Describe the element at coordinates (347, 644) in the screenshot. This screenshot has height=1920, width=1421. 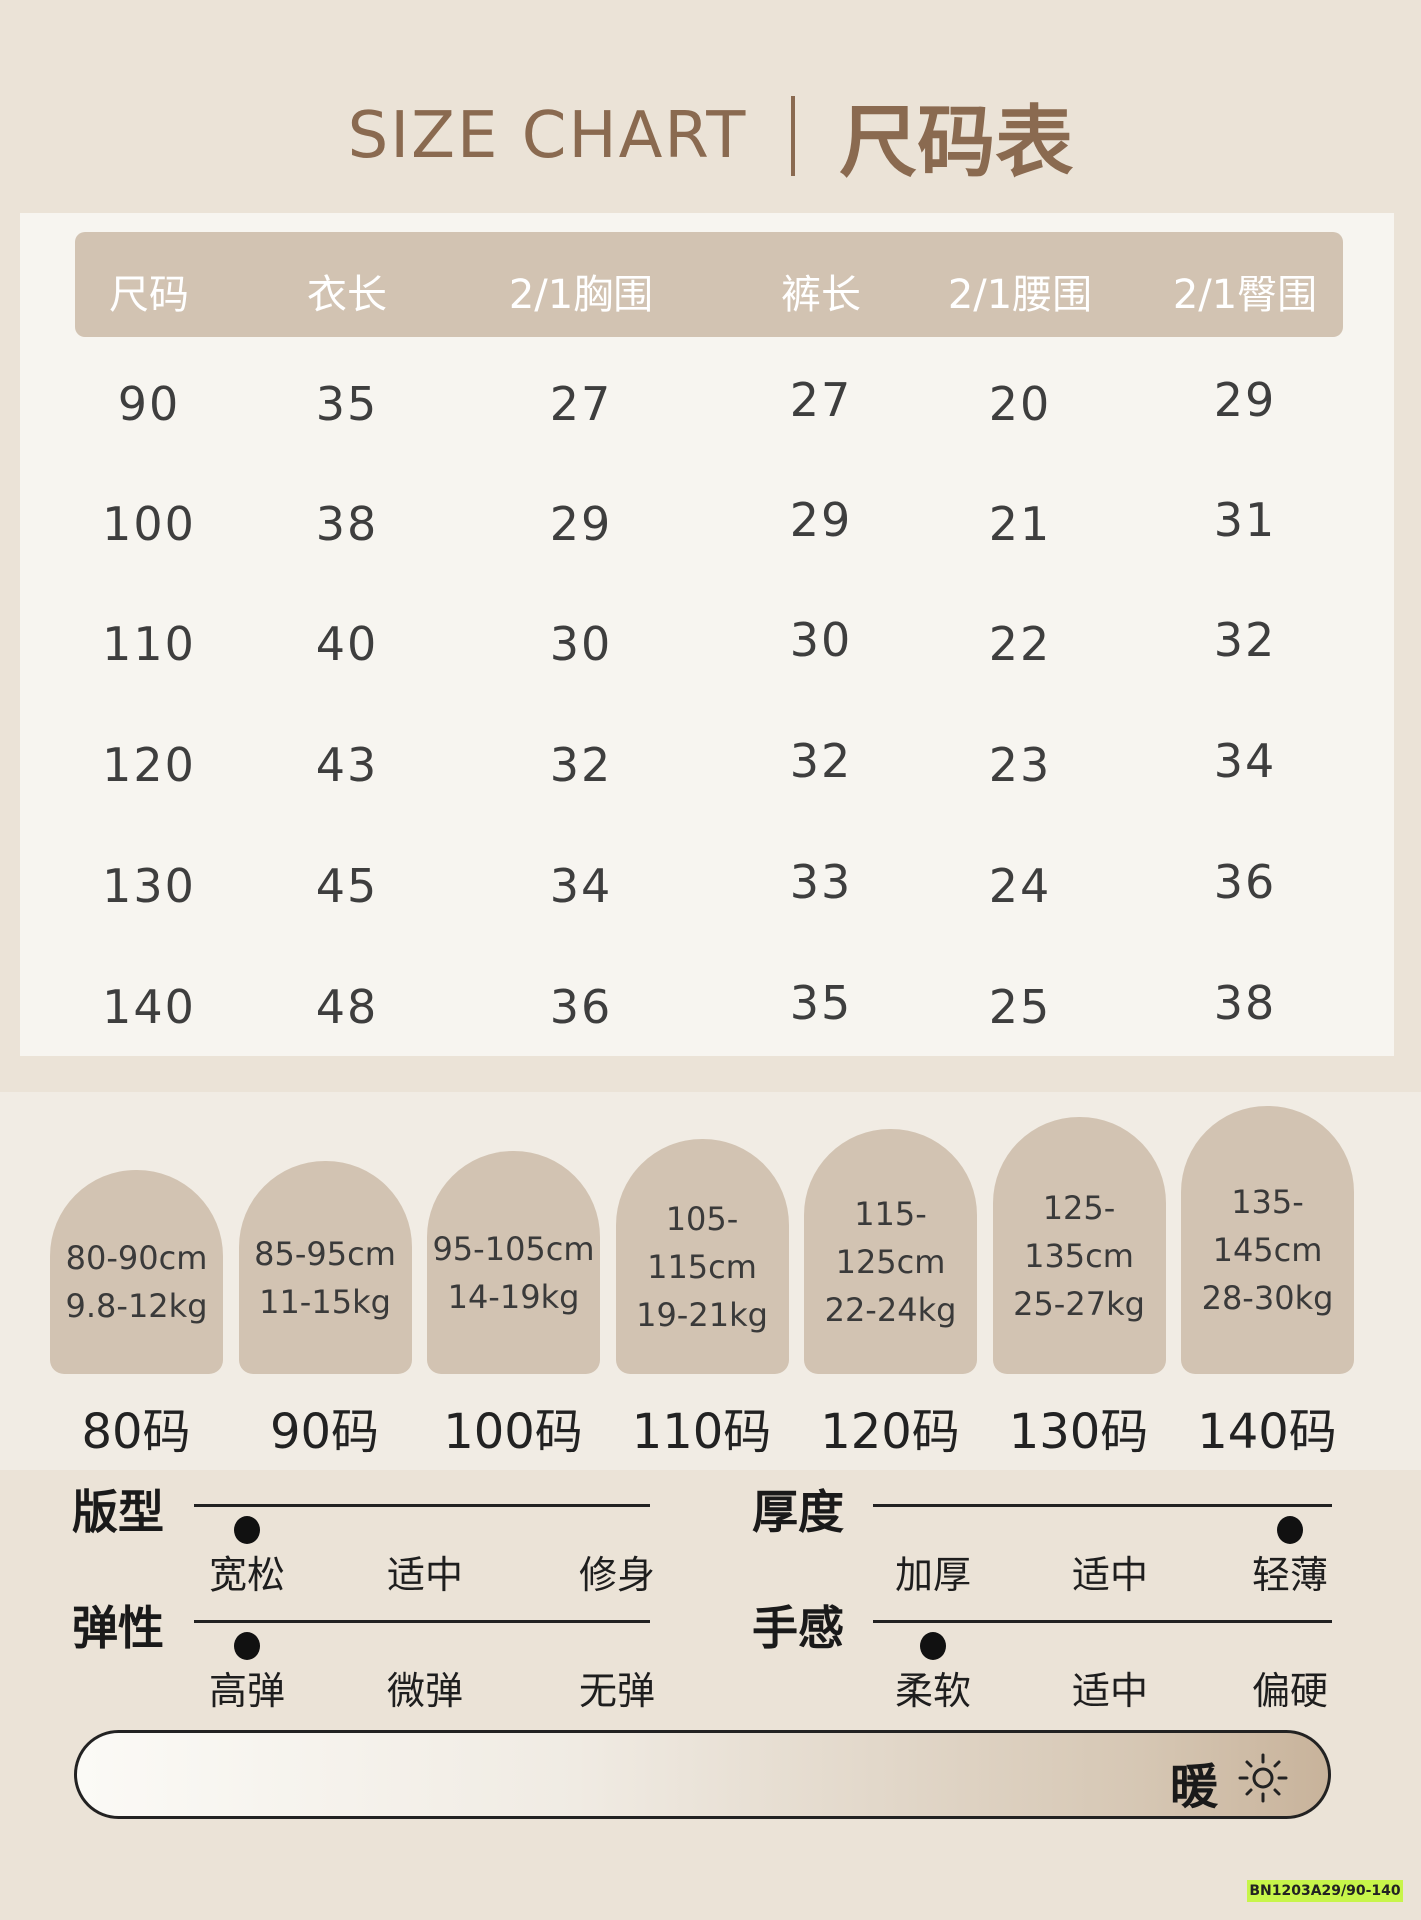
I see `table-cell: 40` at that location.